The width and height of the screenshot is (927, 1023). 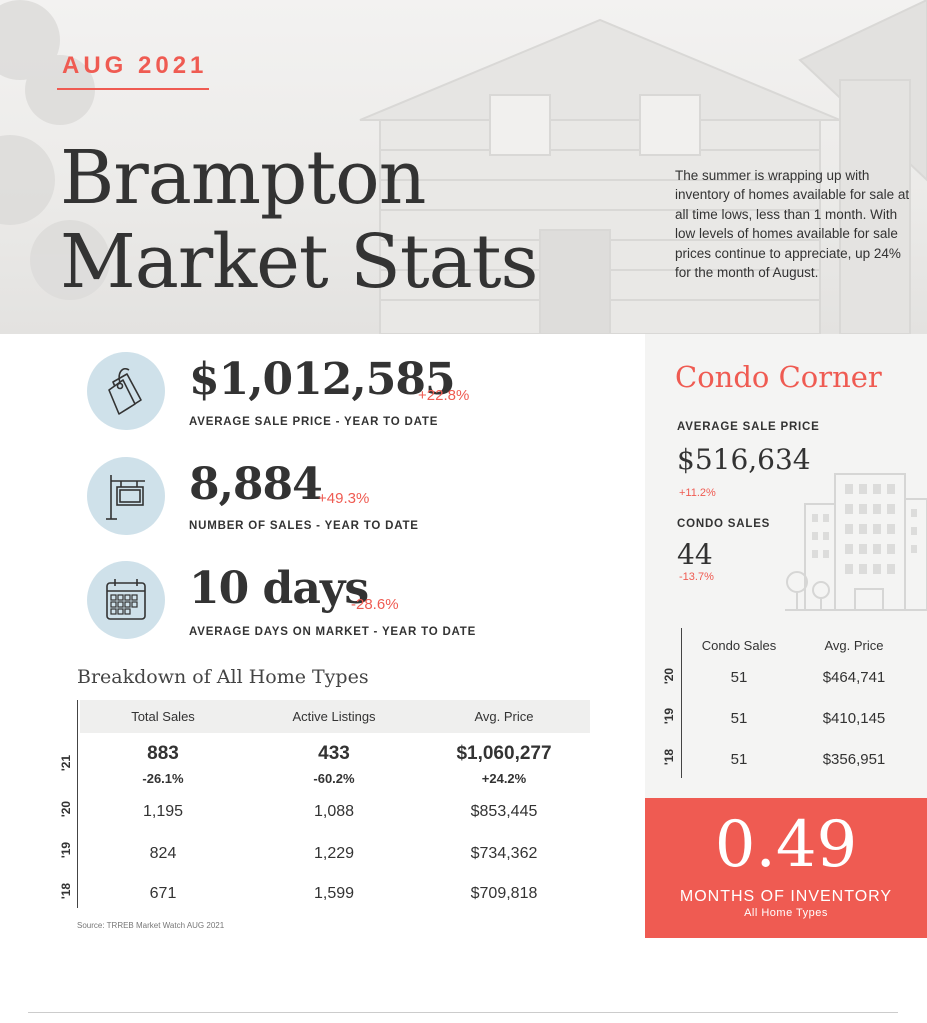 What do you see at coordinates (243, 178) in the screenshot?
I see `title-line-1: Brampton` at bounding box center [243, 178].